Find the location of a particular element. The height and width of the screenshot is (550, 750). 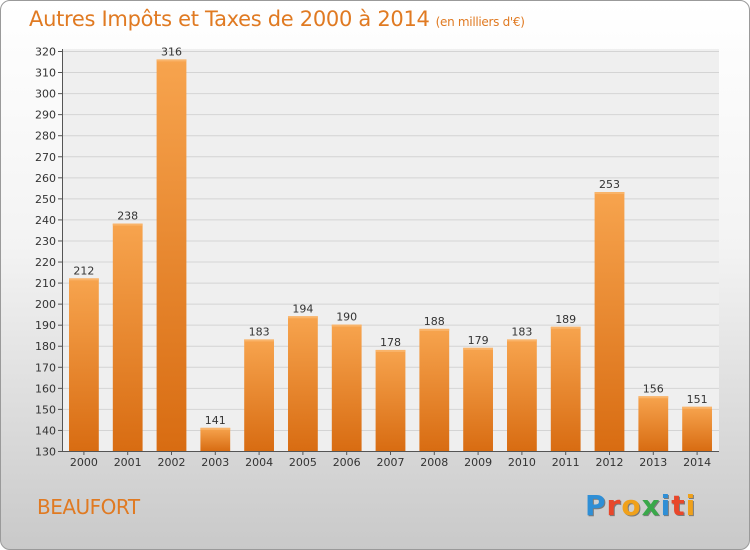

x-tick-label: 2012 is located at coordinates (610, 462).